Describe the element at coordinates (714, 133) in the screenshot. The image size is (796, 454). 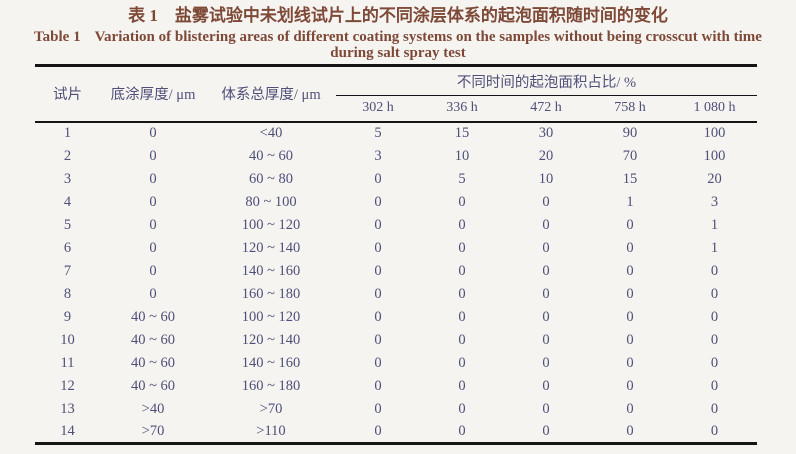
I see `value-1080h-cell: 100` at that location.